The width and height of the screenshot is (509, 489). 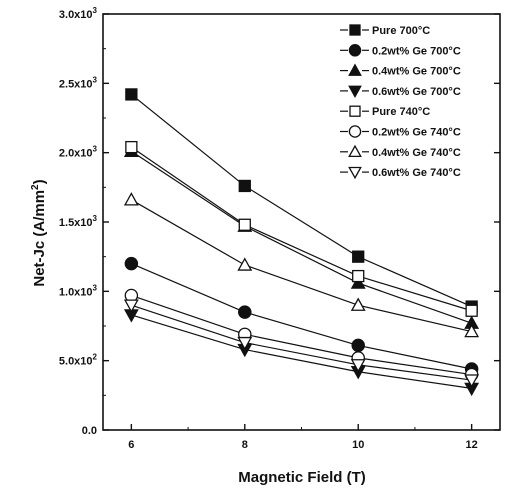 What do you see at coordinates (416, 133) in the screenshot?
I see `legend-label: 0.2wt% Ge 740°C` at bounding box center [416, 133].